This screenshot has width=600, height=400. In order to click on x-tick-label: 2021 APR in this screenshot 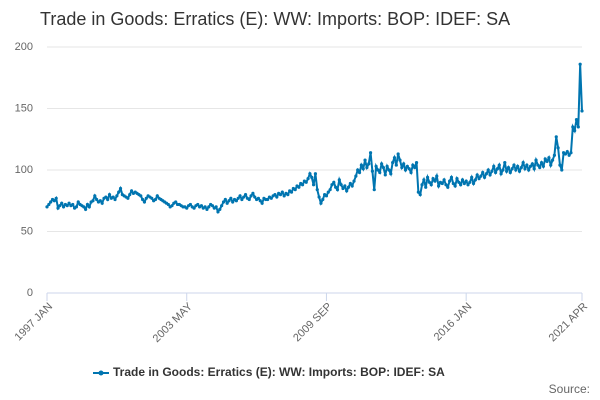, I will do `click(569, 323)`.